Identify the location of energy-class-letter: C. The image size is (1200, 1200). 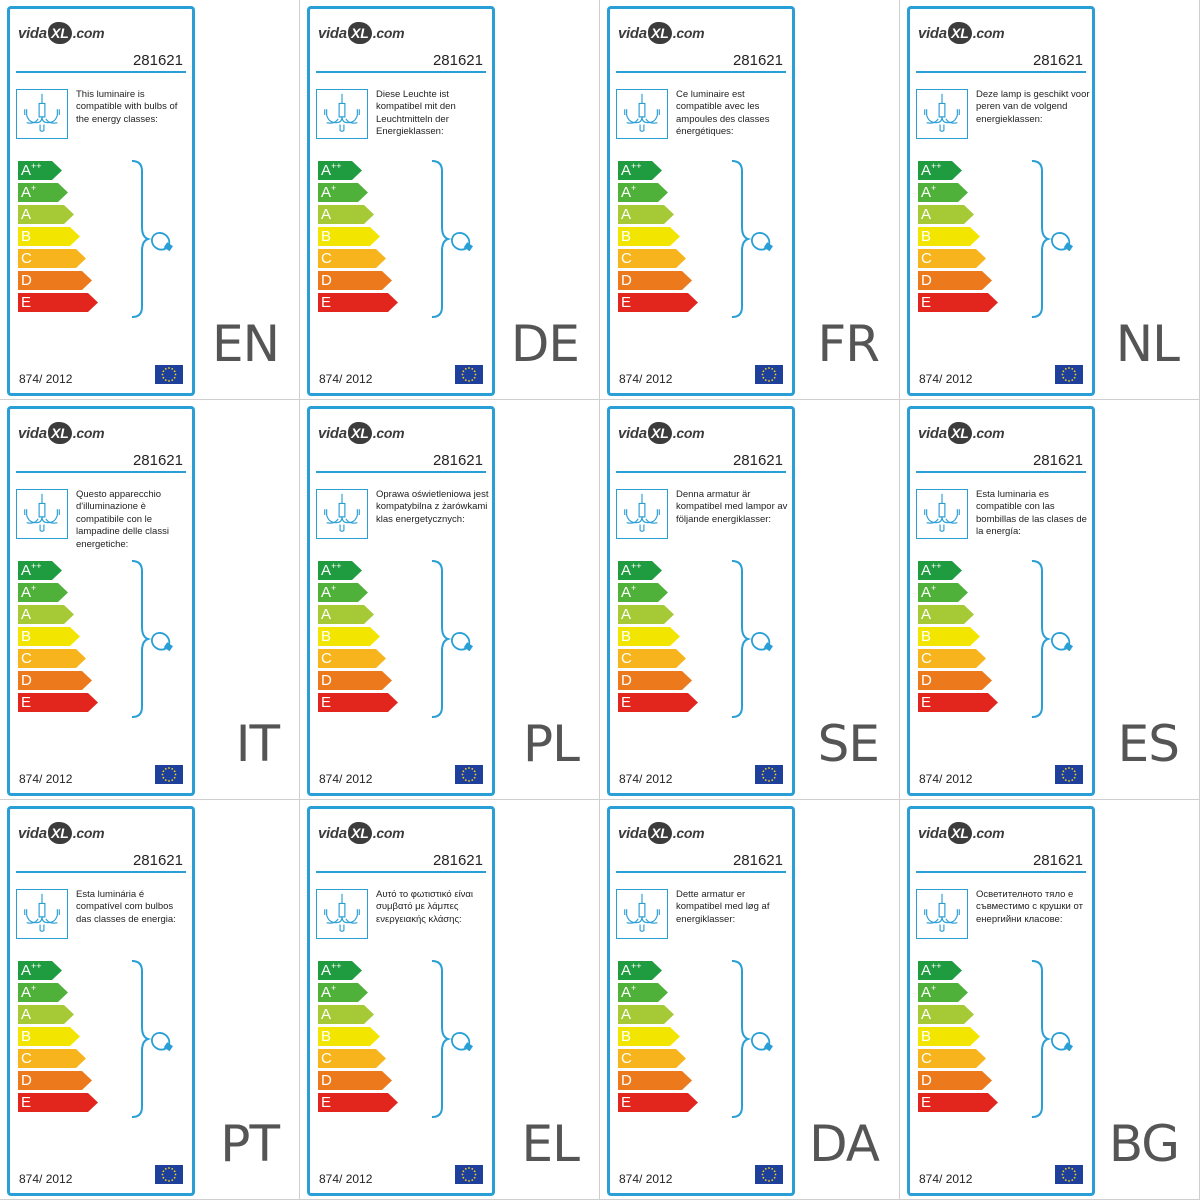
(626, 258).